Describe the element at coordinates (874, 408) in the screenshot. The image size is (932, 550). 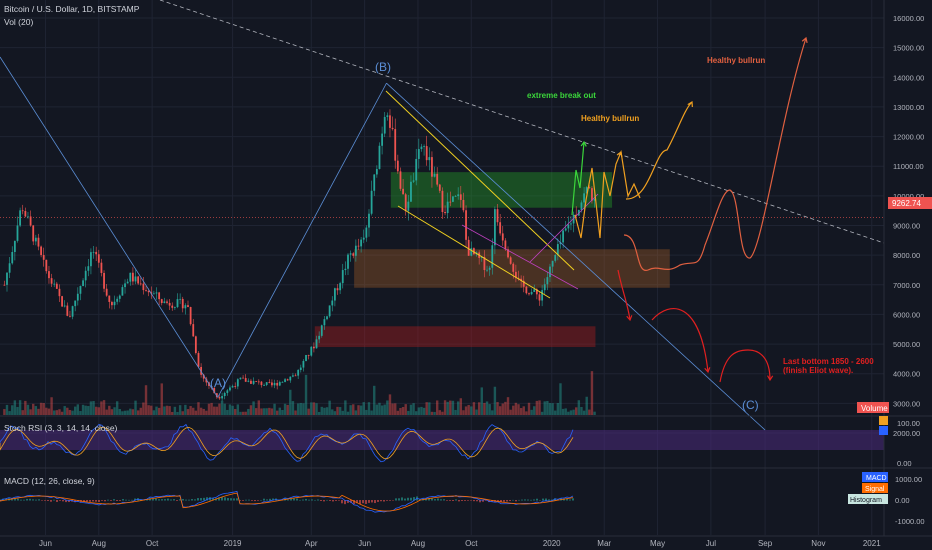
I see `volume-tag-label: Volume` at that location.